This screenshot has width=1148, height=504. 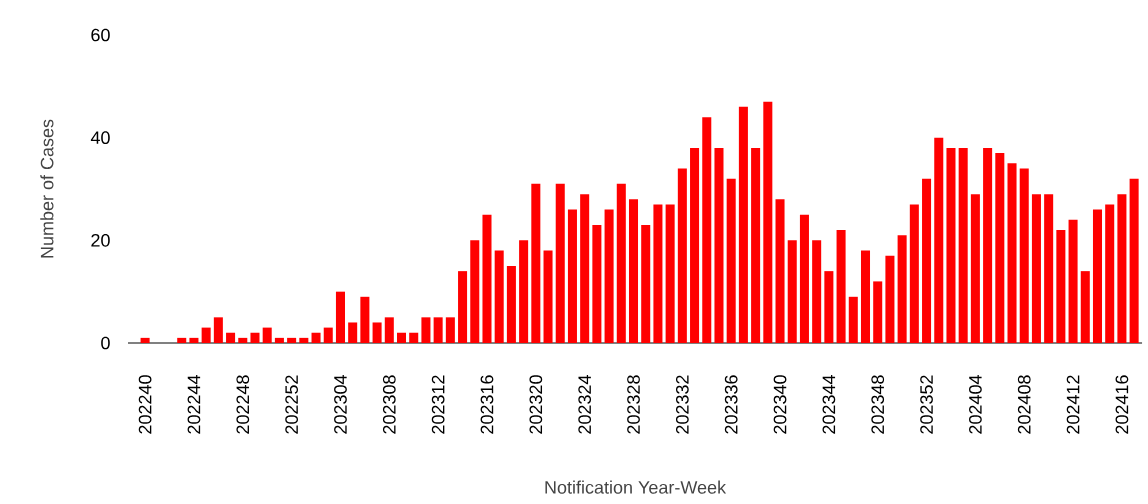 I want to click on y-tick-label: 20, so click(x=100, y=240).